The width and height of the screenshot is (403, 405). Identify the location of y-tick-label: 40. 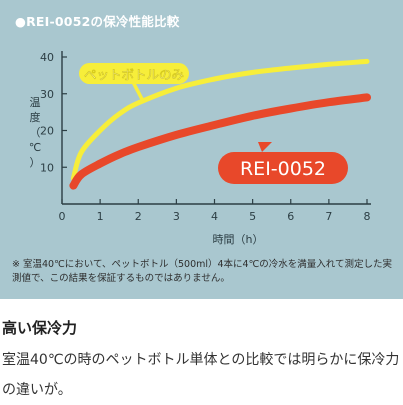
(47, 57).